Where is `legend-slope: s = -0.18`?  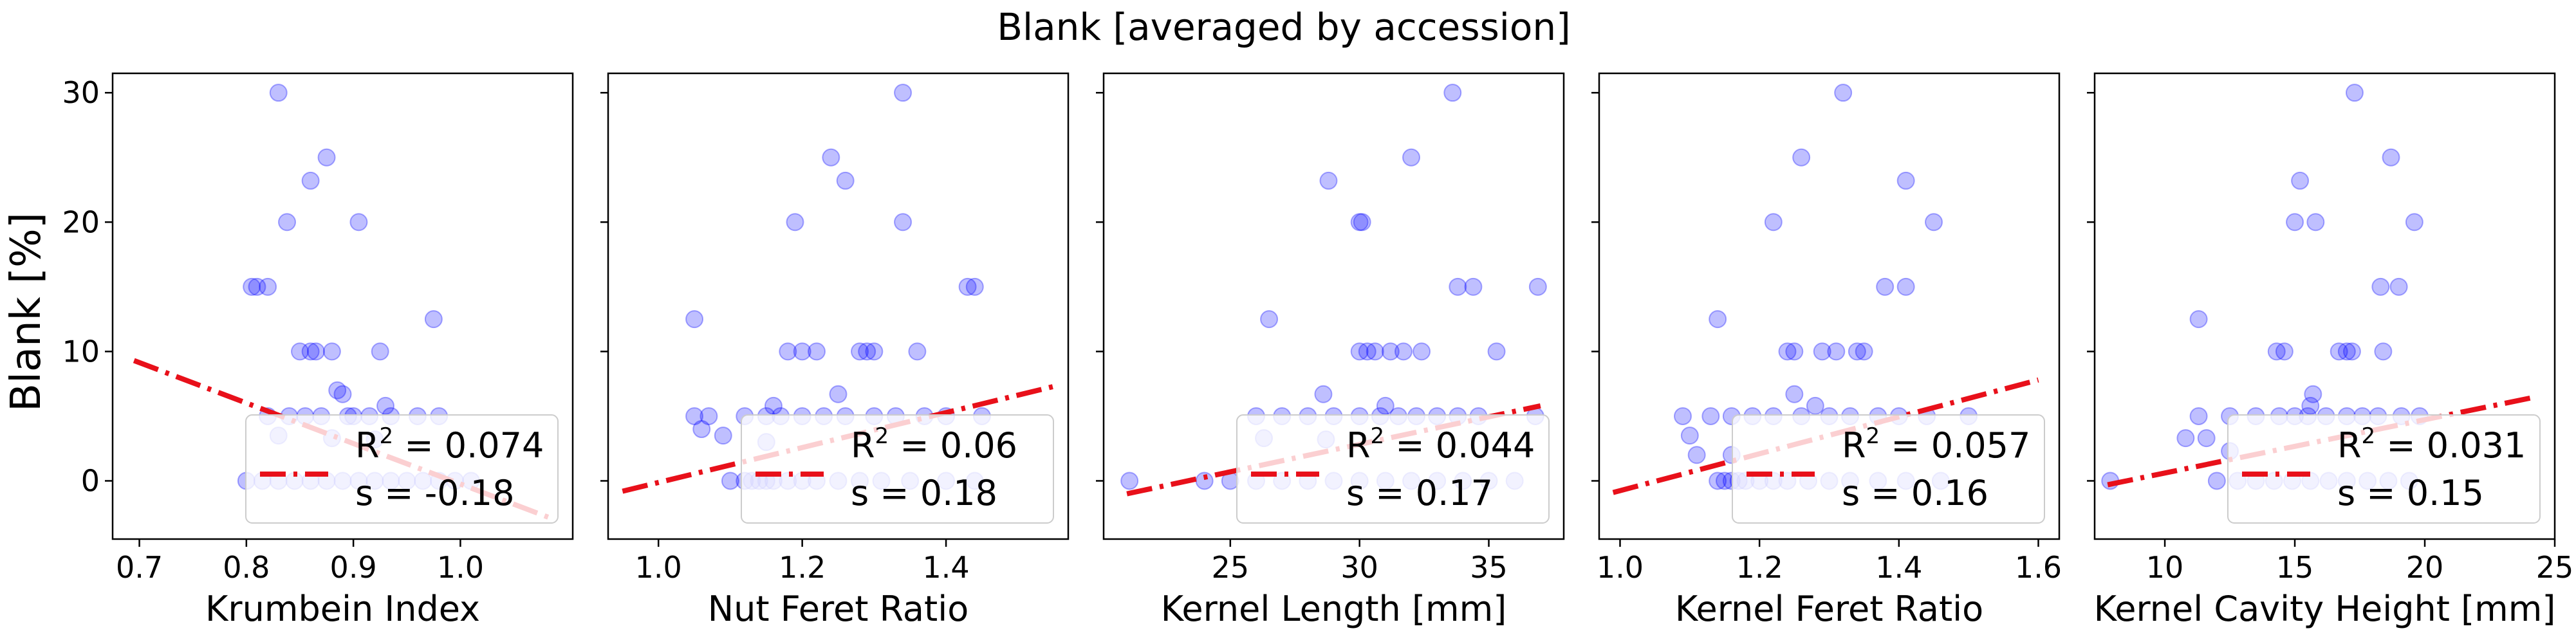 legend-slope: s = -0.18 is located at coordinates (434, 493).